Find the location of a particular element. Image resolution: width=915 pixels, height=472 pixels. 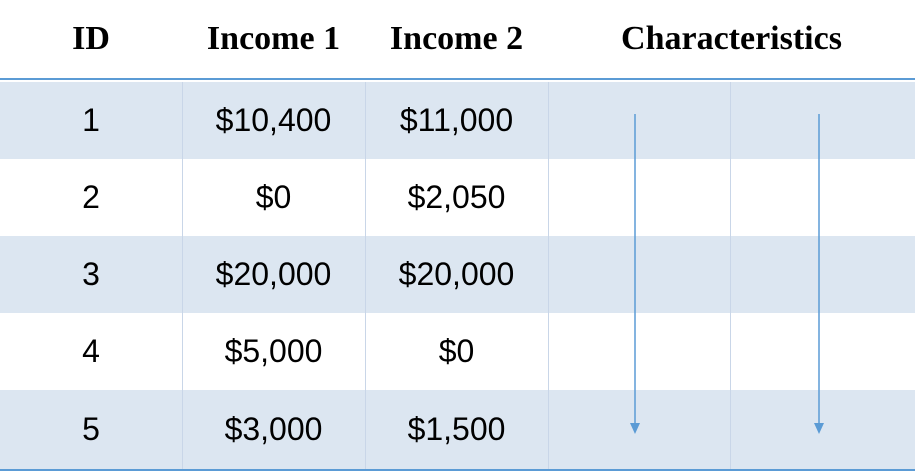

cell-income-1: $10,400 is located at coordinates (273, 120).